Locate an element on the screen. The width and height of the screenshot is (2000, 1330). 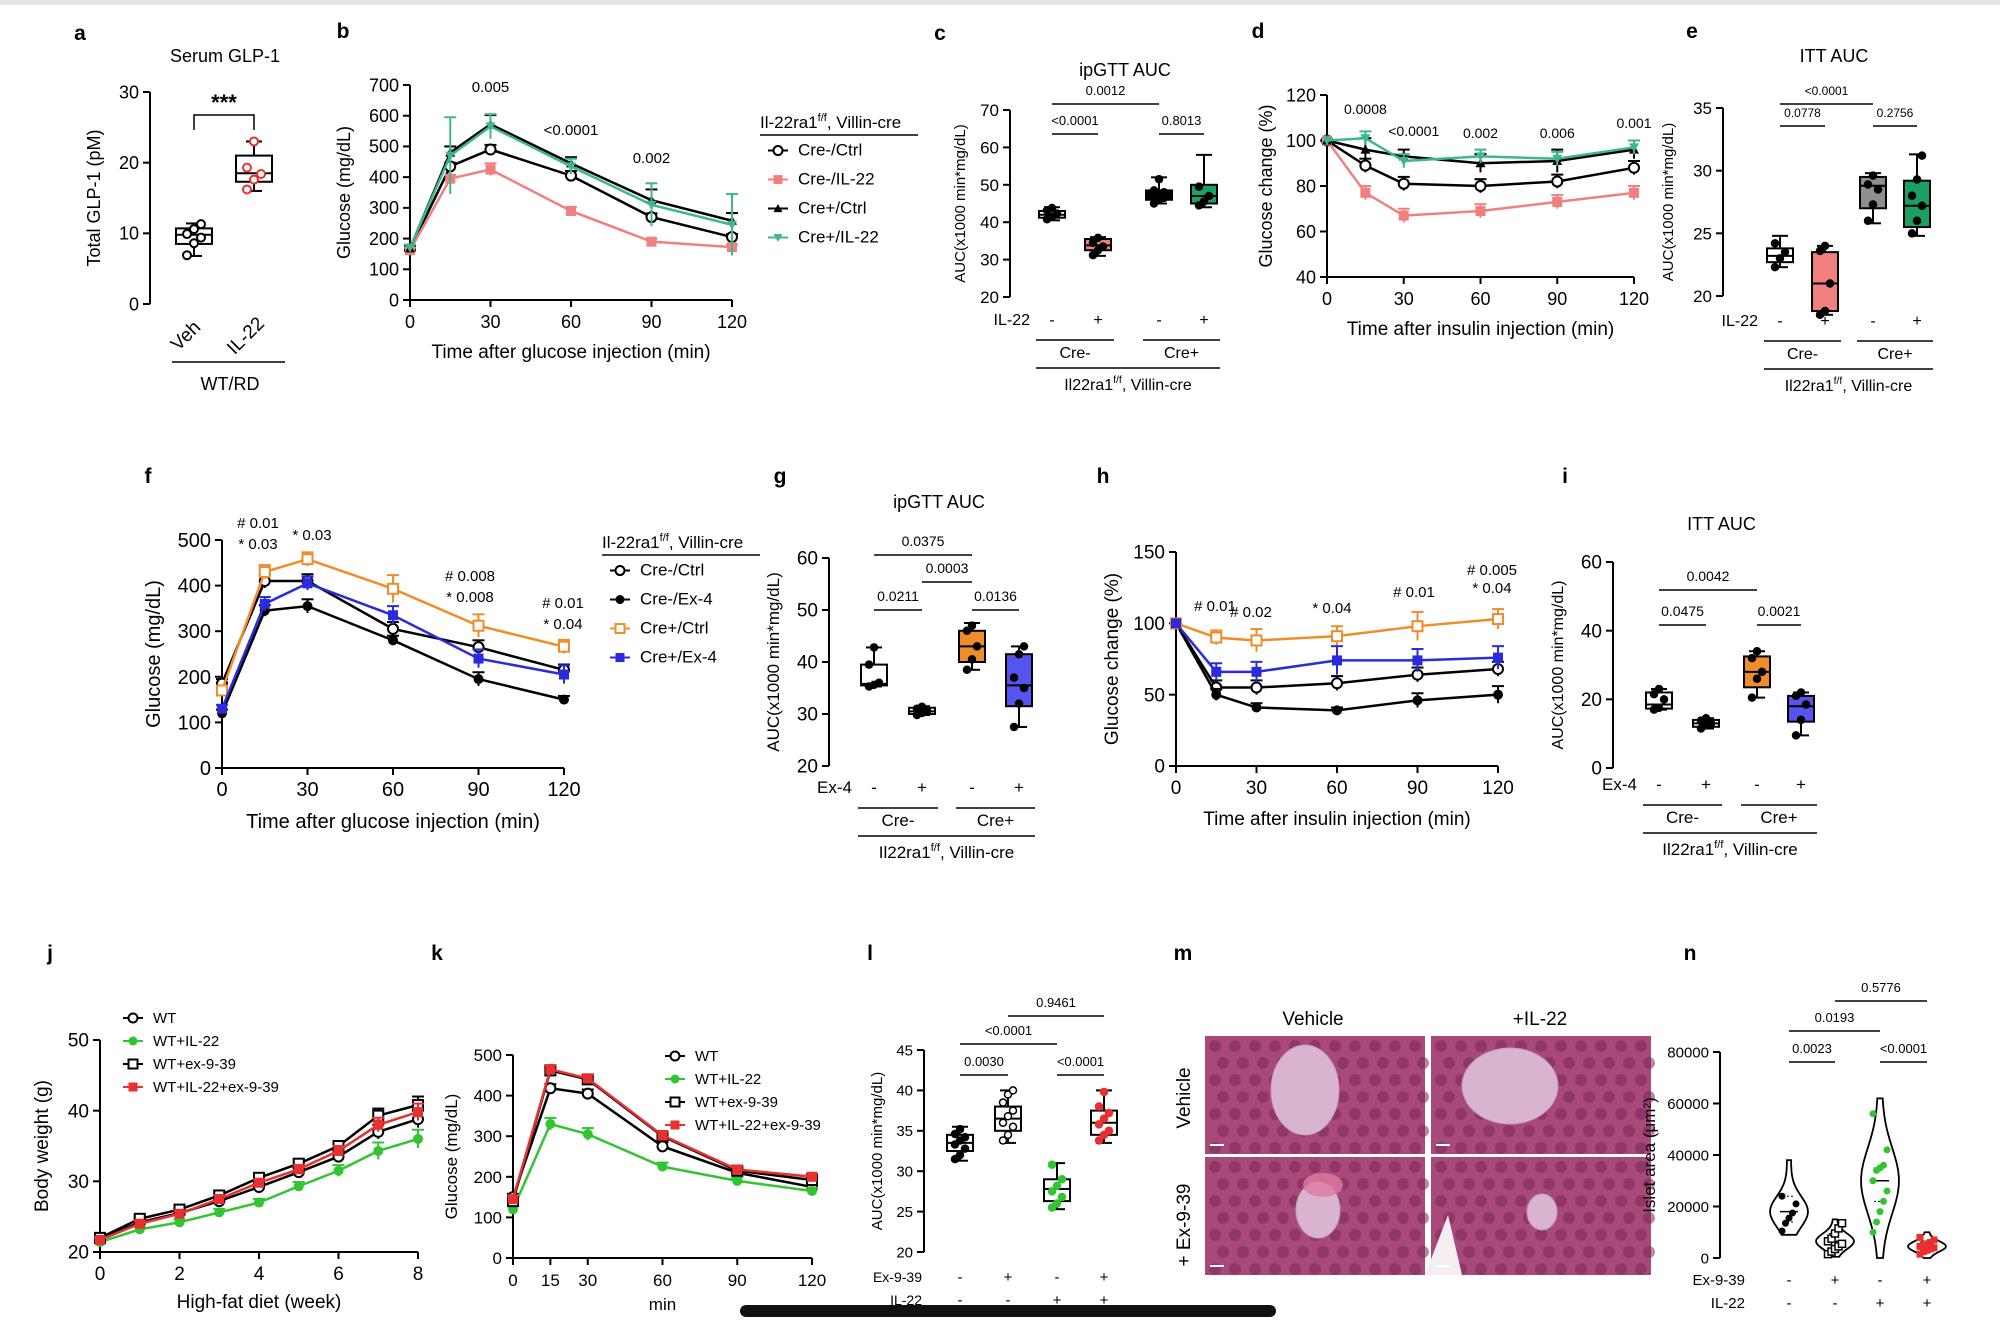
c-genotype-part: Il22ra1 is located at coordinates (1088, 385).